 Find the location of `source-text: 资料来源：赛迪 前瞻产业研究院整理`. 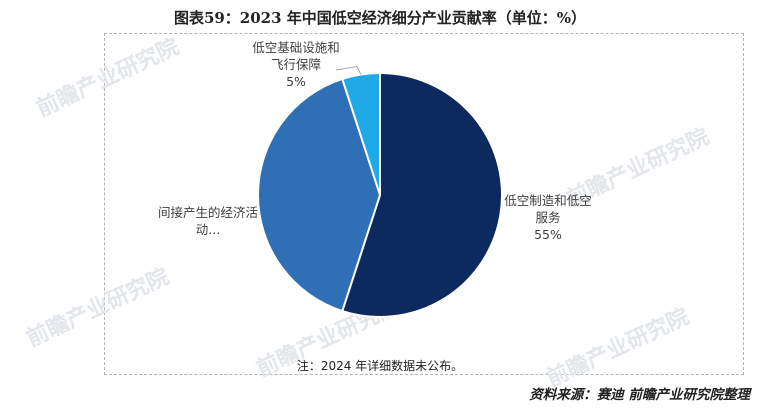

source-text: 资料来源：赛迪 前瞻产业研究院整理 is located at coordinates (639, 395).